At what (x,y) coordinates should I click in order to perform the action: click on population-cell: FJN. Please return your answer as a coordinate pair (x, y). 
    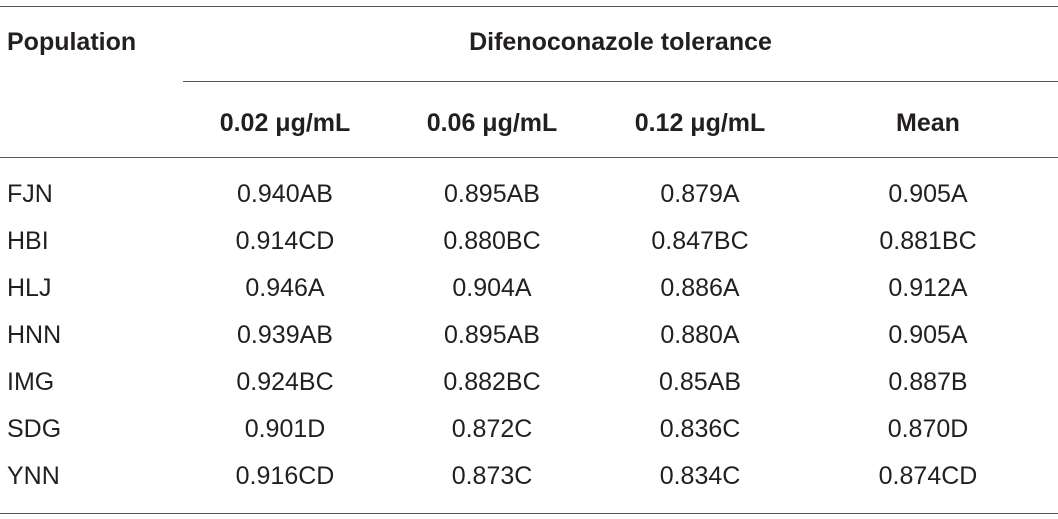
    Looking at the image, I should click on (30, 194).